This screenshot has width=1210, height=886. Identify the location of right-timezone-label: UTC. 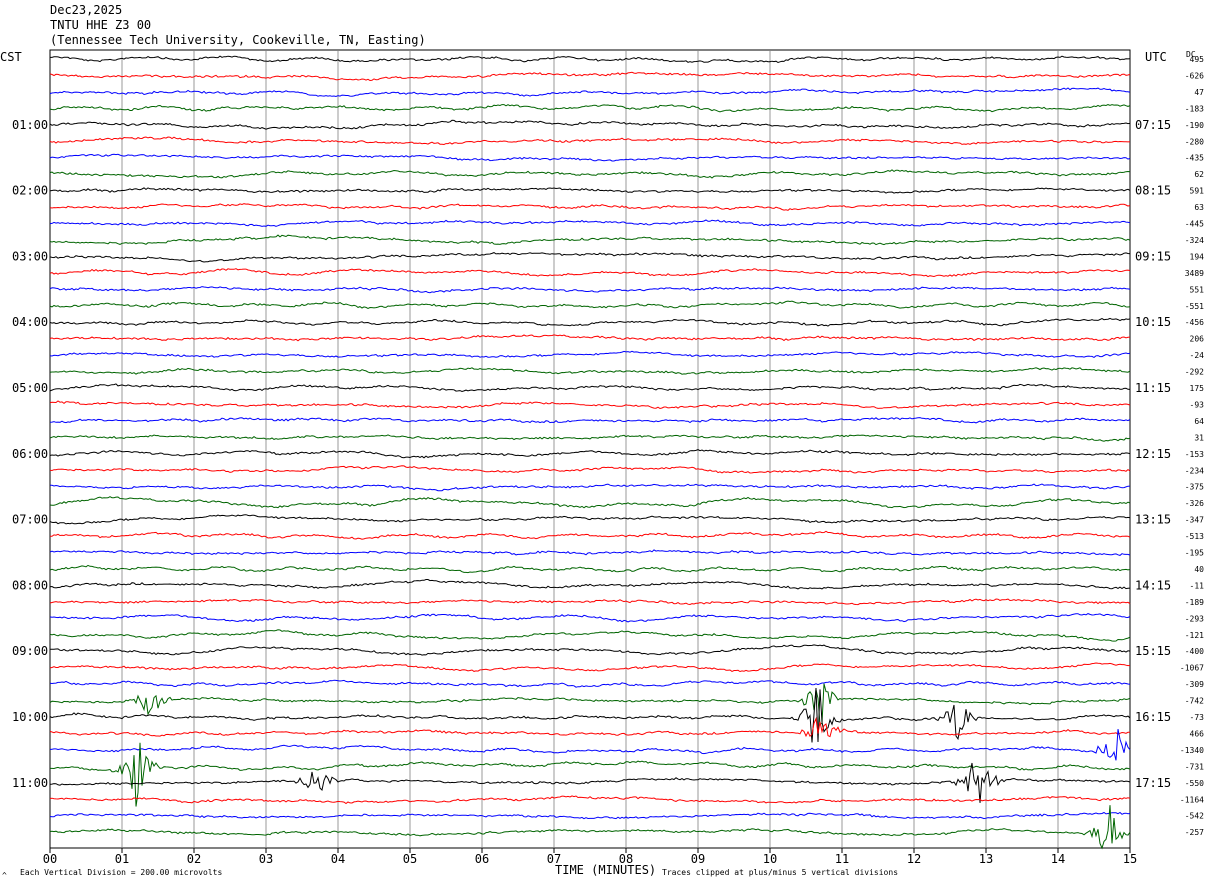
(1156, 57).